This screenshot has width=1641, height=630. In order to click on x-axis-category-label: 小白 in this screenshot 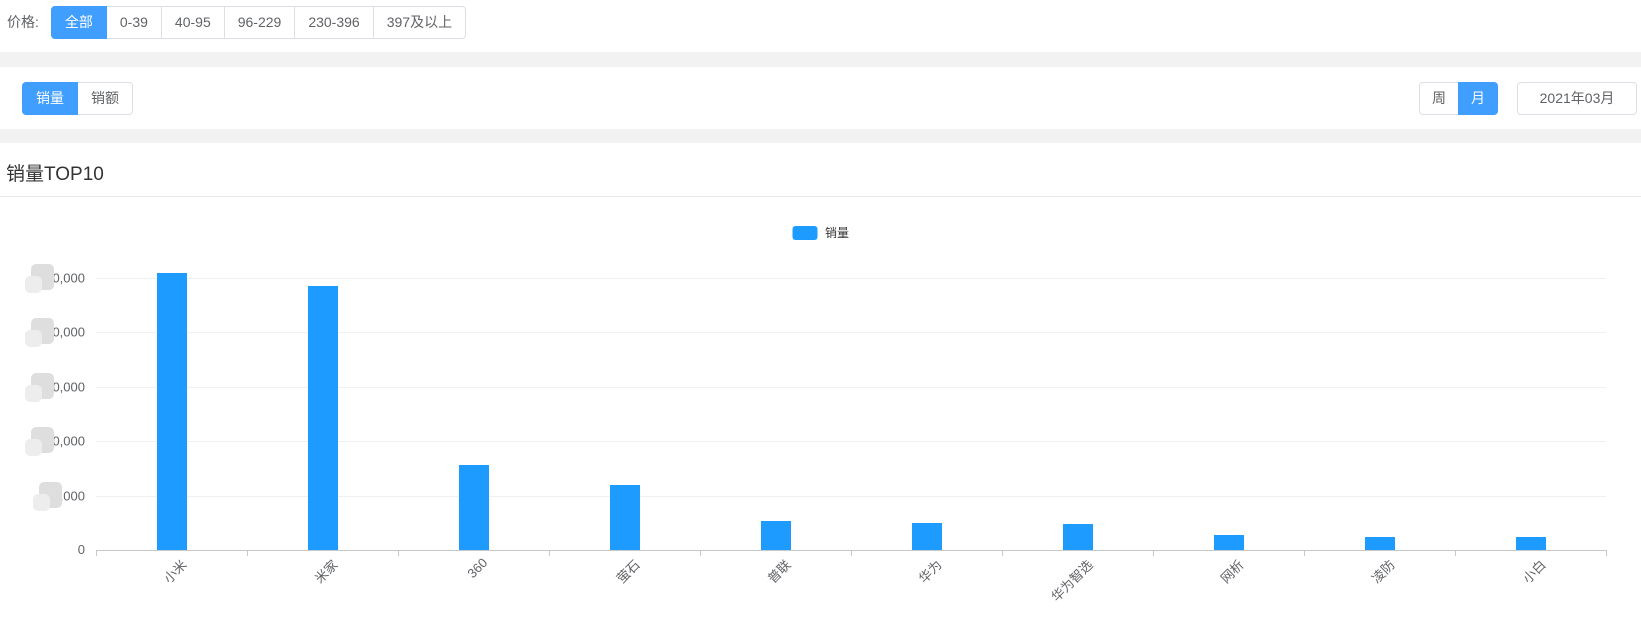, I will do `click(1535, 572)`.